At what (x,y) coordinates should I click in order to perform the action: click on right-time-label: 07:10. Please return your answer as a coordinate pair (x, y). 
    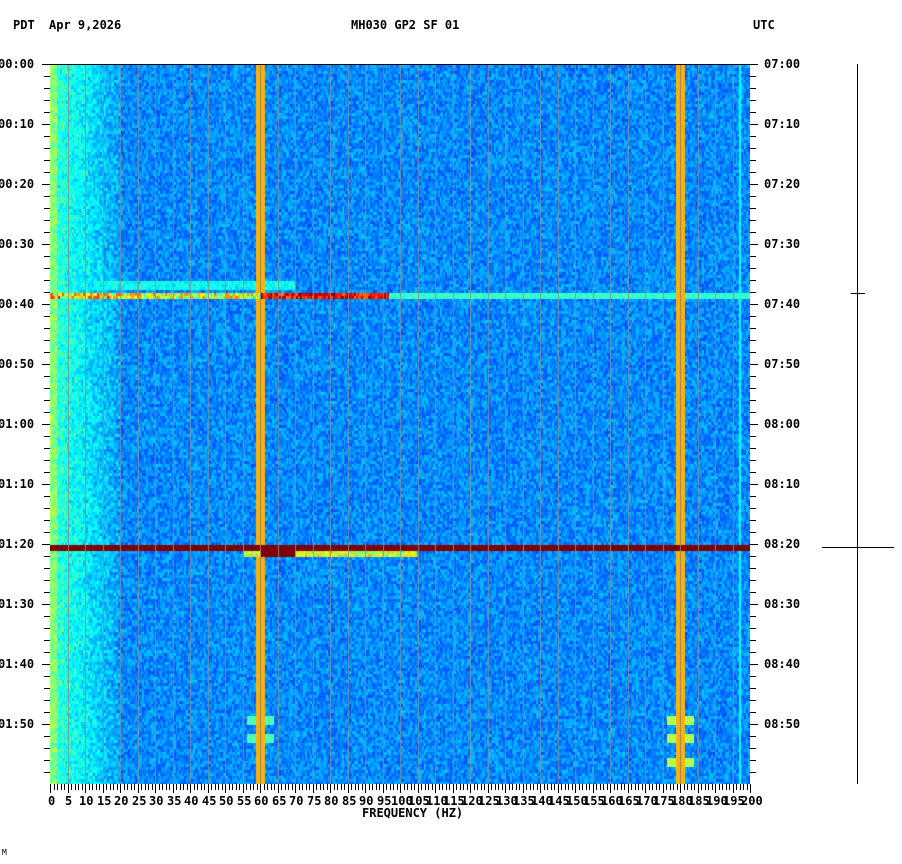
    Looking at the image, I should click on (782, 124).